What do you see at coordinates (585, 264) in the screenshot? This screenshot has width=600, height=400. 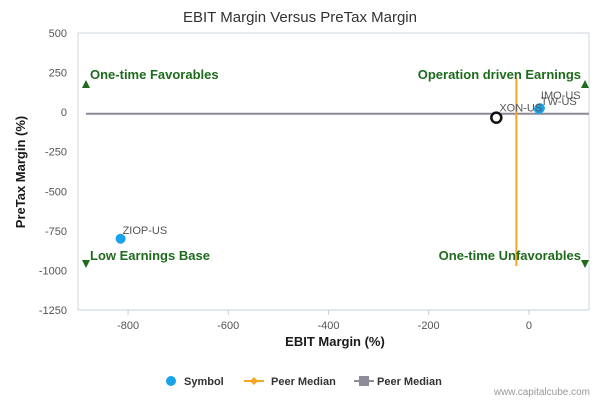 I see `quadrant-marker-bottom-right-icon` at bounding box center [585, 264].